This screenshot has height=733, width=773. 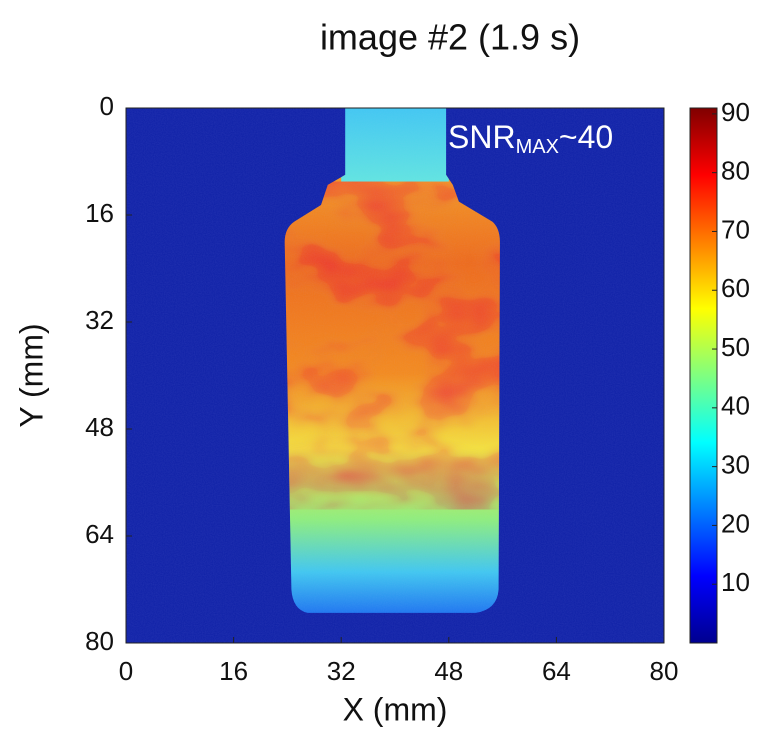 I want to click on x-tick-label: 32, so click(x=341, y=671).